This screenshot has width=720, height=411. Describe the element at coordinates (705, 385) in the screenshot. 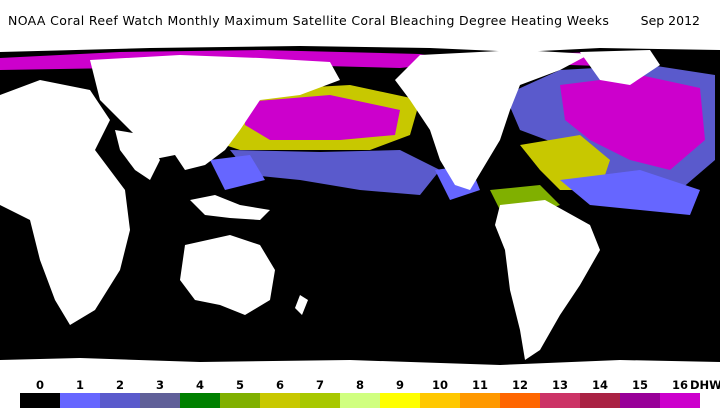

I see `colorbar-unit: DHW` at that location.